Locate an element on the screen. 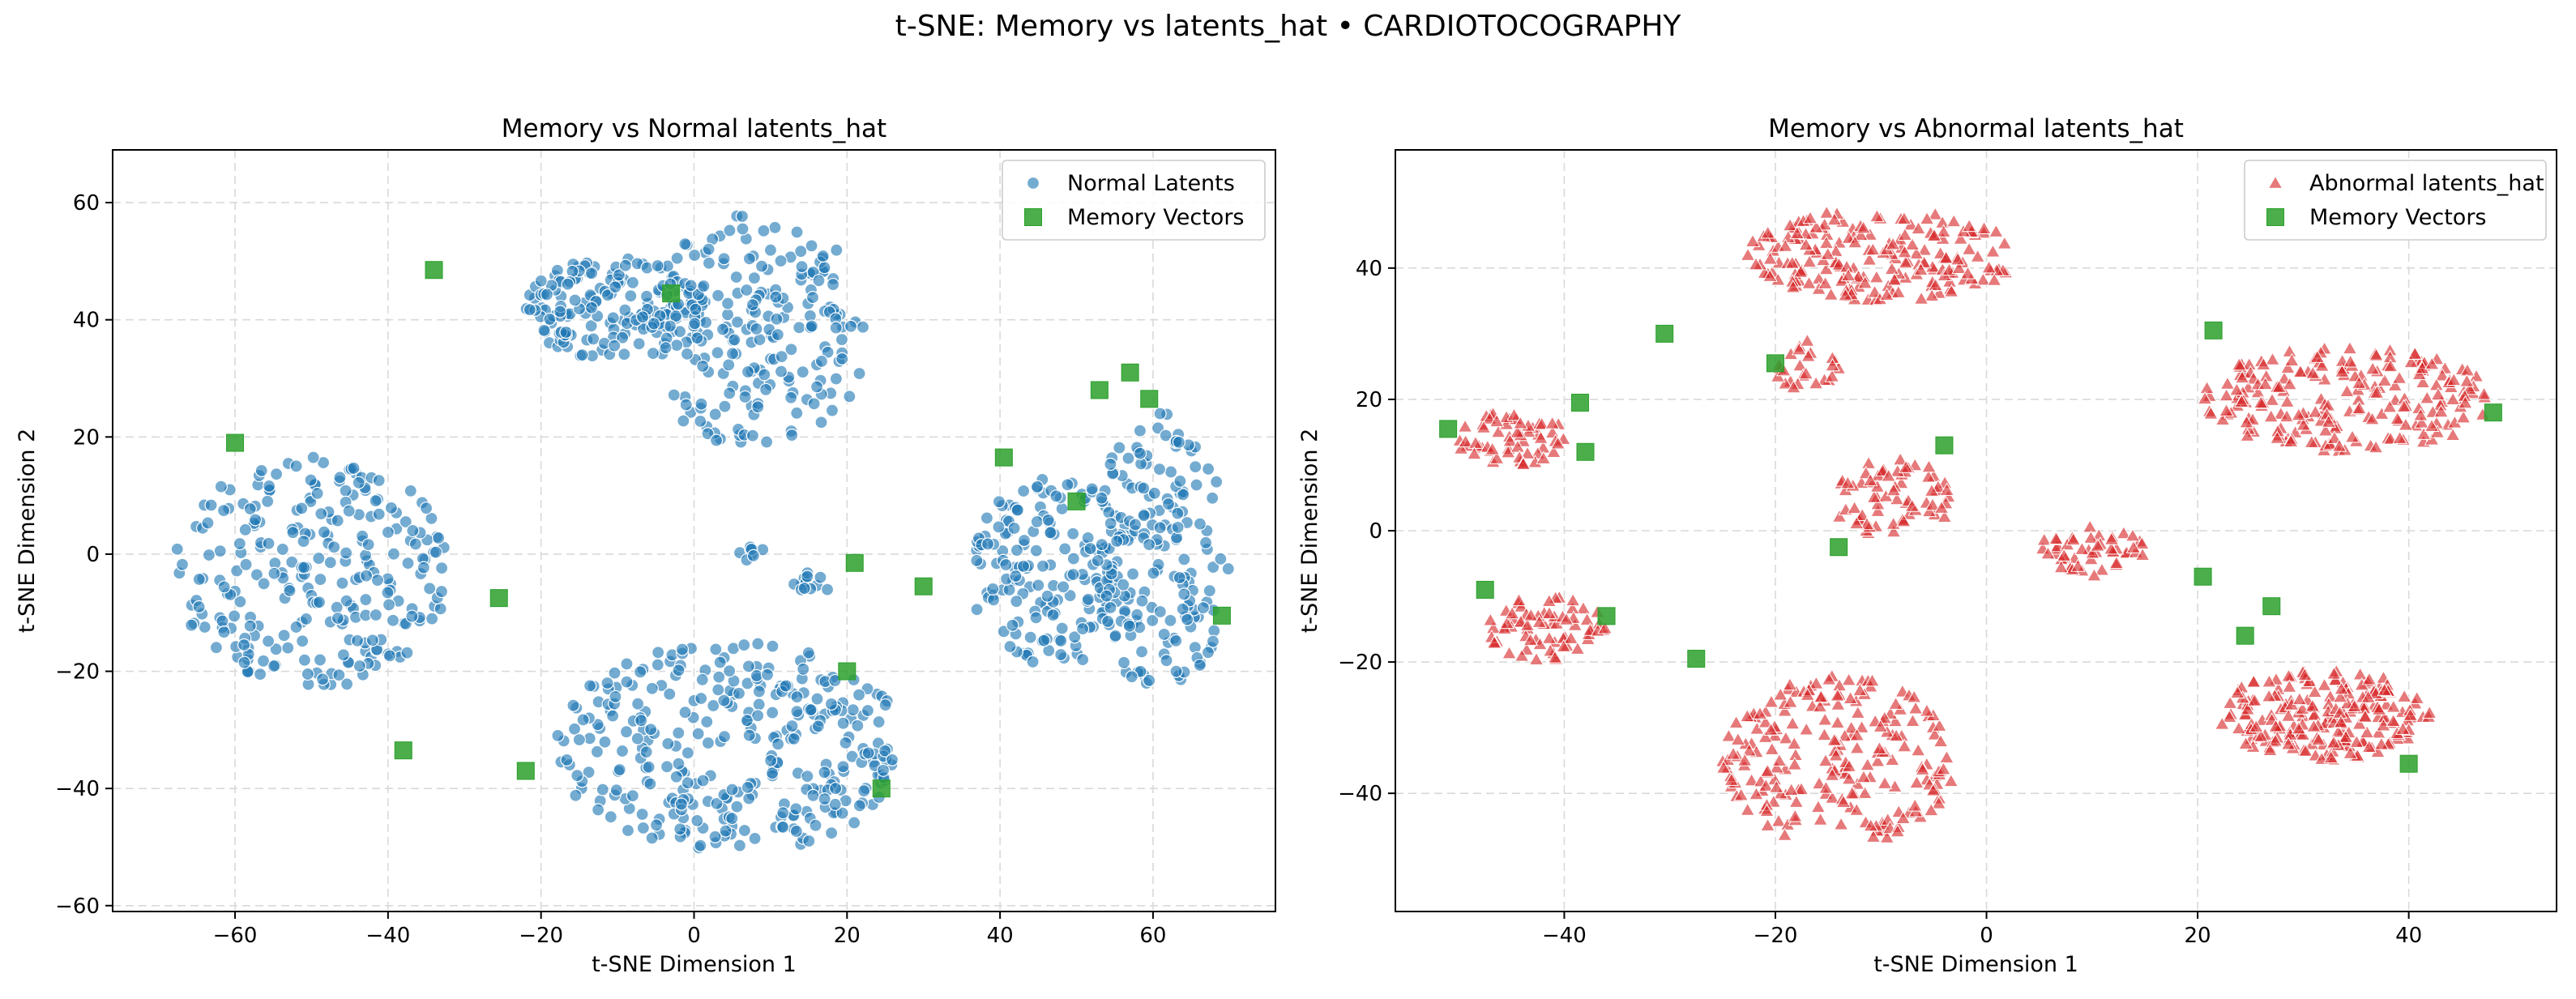 Image resolution: width=2576 pixels, height=999 pixels. y-tick-label: 60 is located at coordinates (86, 204).